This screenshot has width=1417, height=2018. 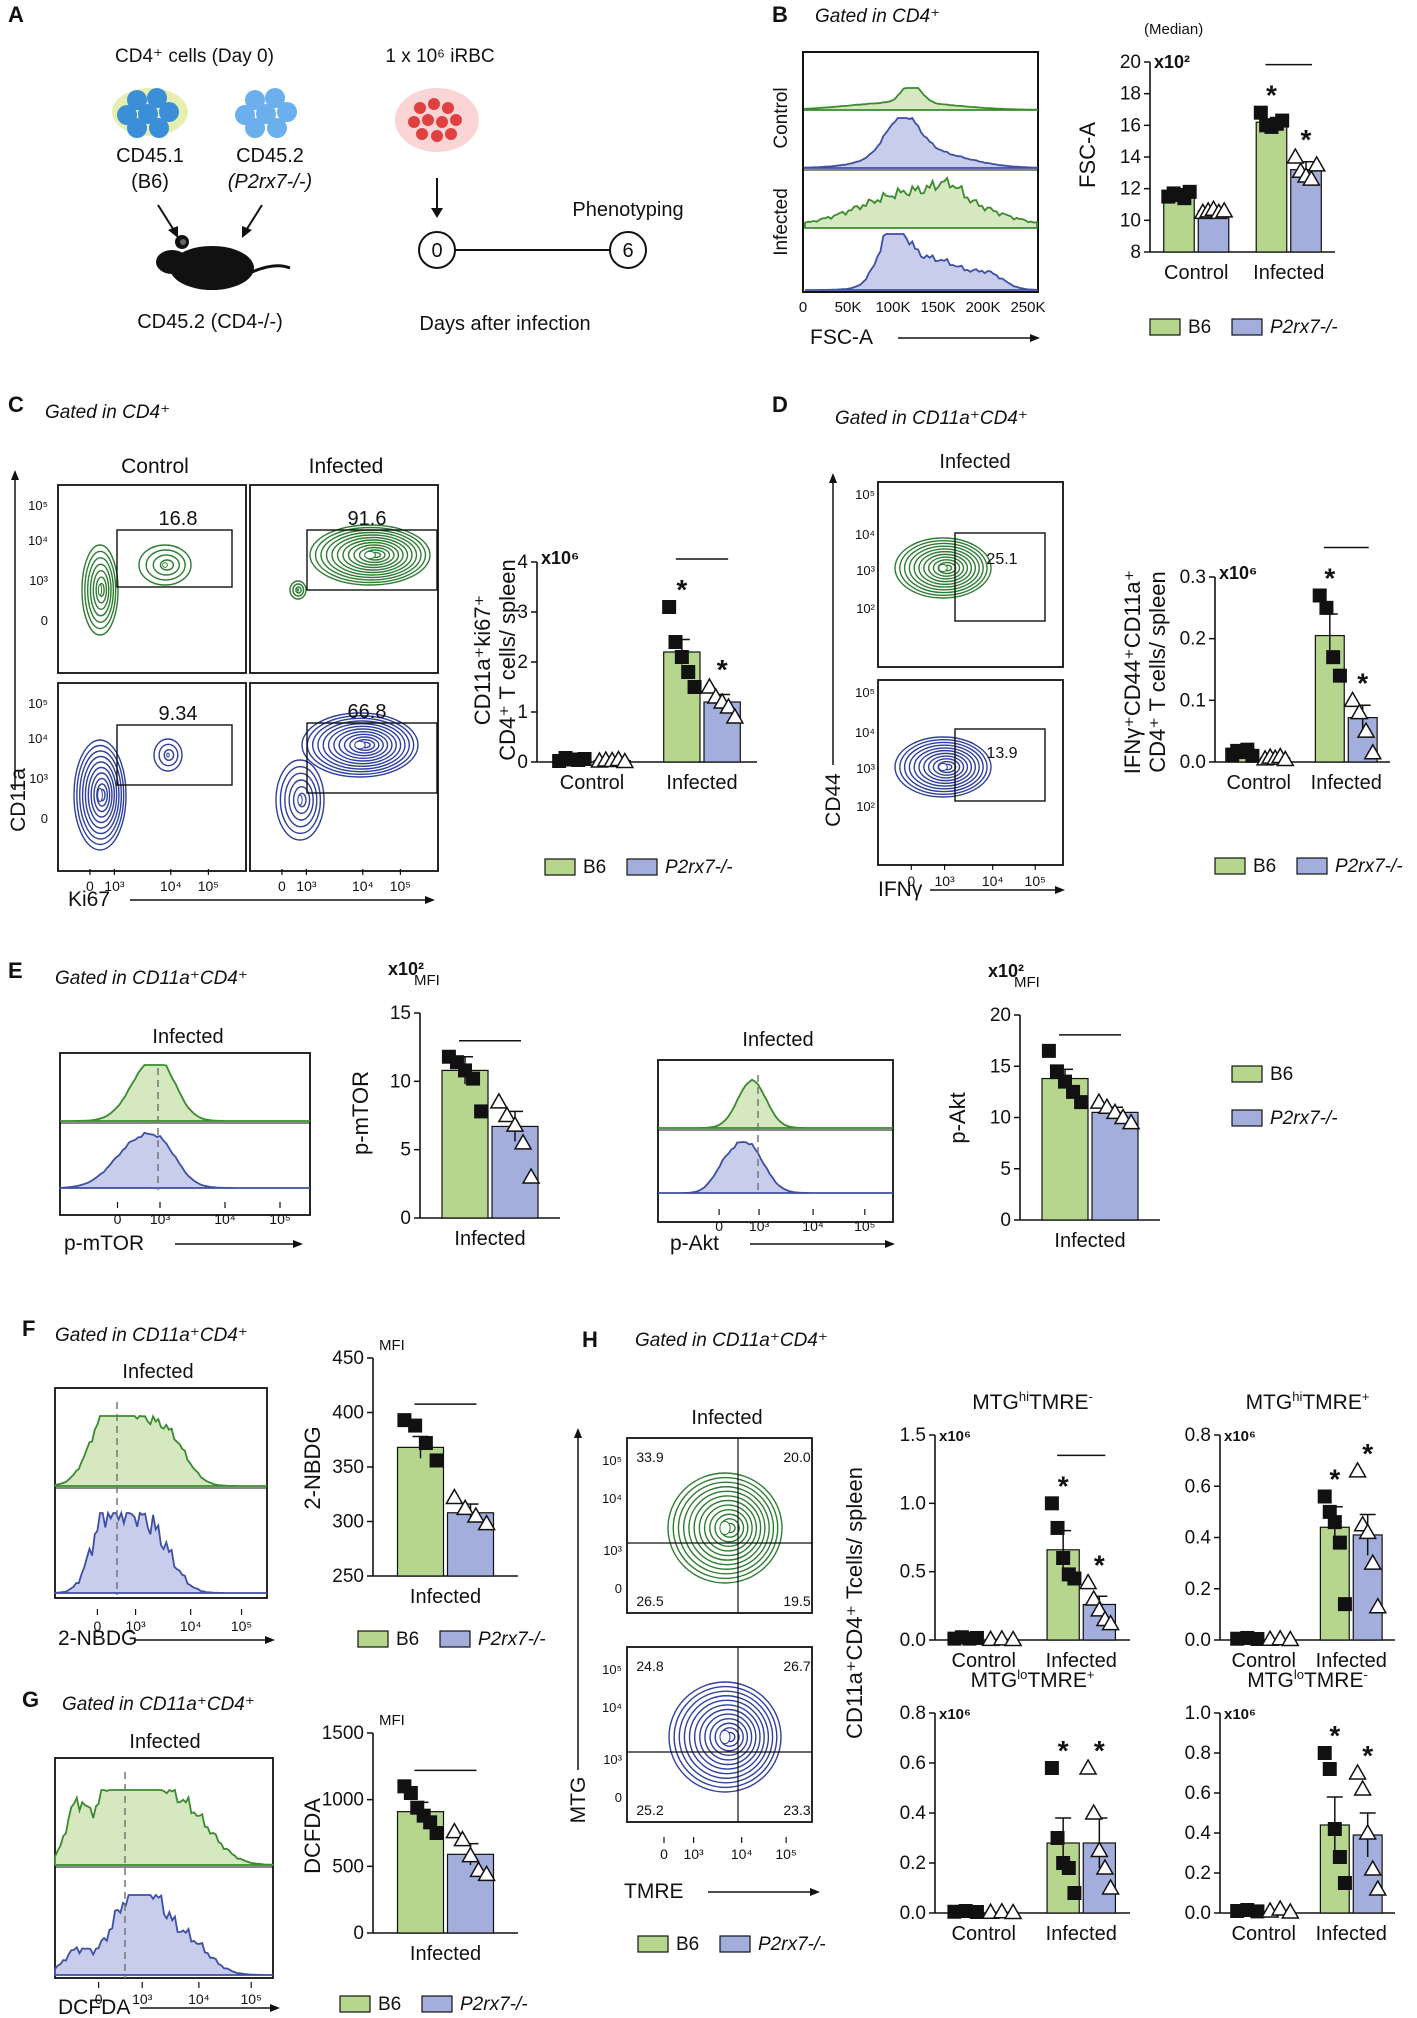 I want to click on x-label-d: IFNγ, so click(x=900, y=889).